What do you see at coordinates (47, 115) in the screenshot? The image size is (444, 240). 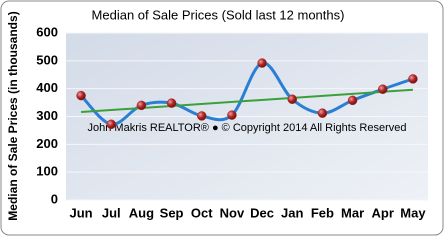 I see `y-tick-label: 300` at bounding box center [47, 115].